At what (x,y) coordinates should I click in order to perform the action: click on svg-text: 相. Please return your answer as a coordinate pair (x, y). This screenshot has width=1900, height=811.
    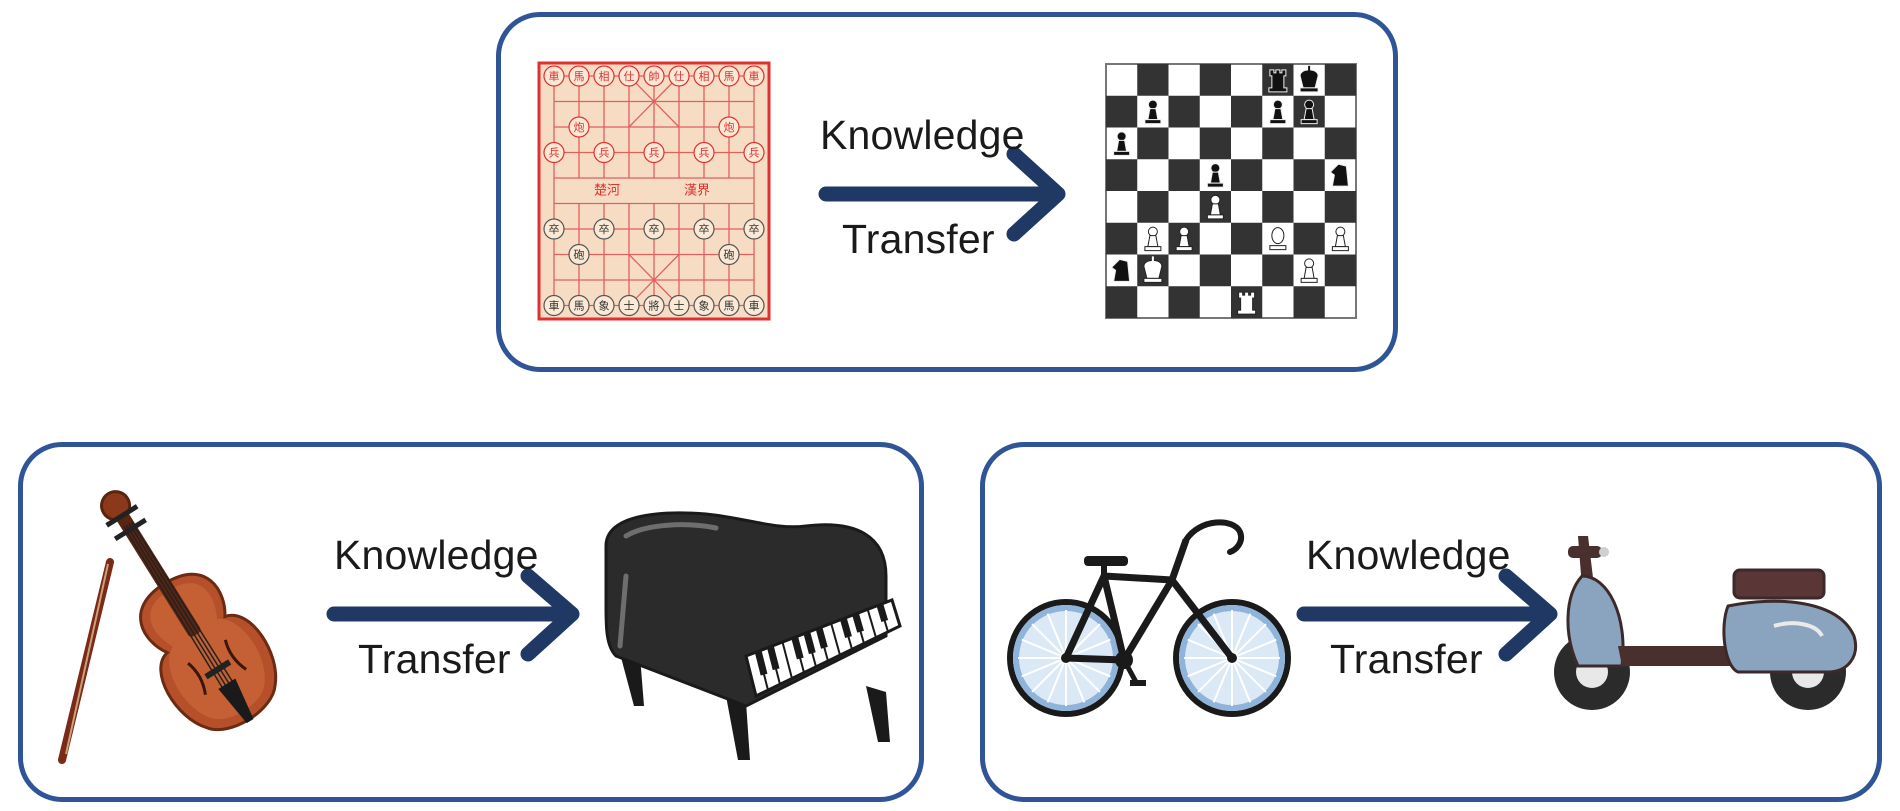
    Looking at the image, I should click on (704, 76).